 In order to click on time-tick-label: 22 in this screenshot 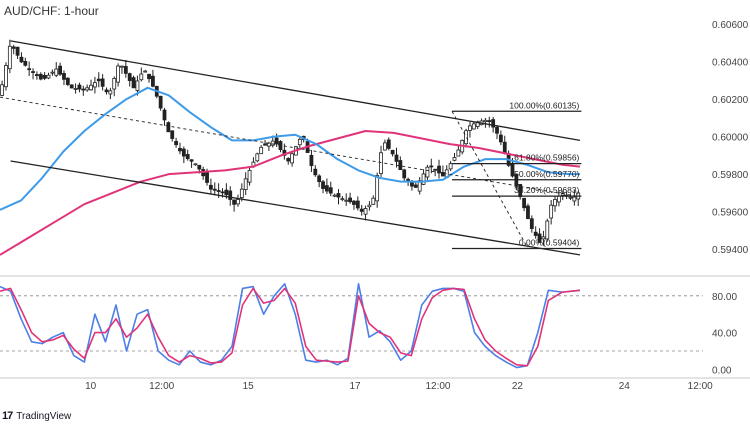, I will do `click(518, 386)`.